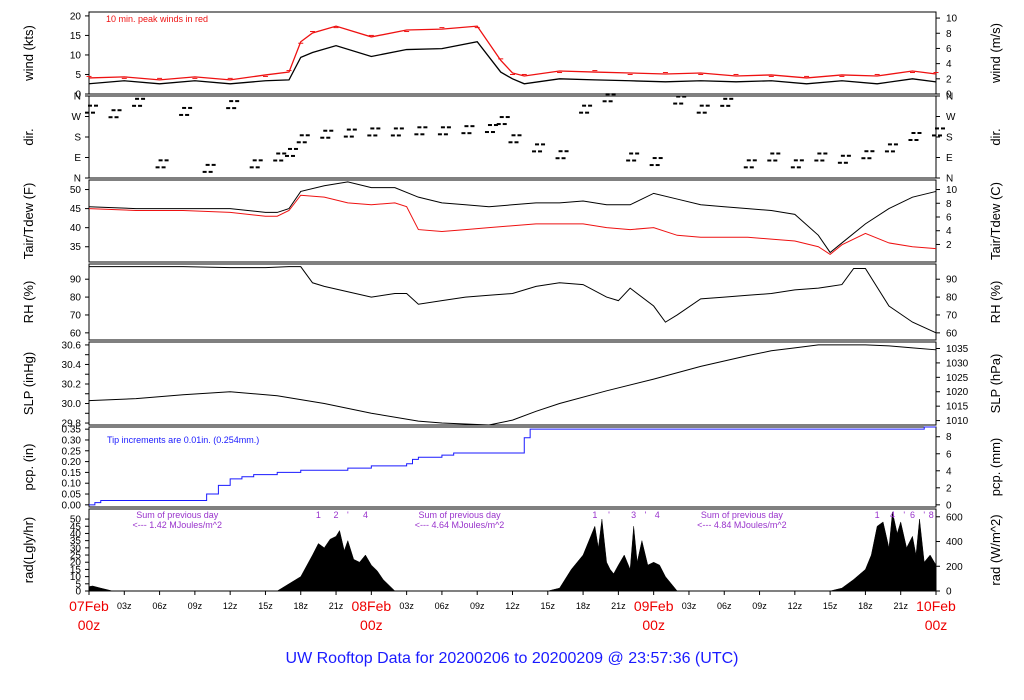  Describe the element at coordinates (633, 515) in the screenshot. I see `rad-top-mark: 3` at that location.